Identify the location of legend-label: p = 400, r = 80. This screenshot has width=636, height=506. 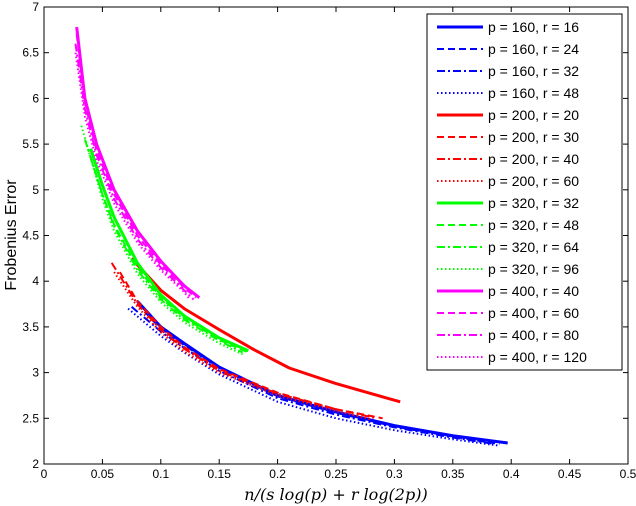
(533, 335).